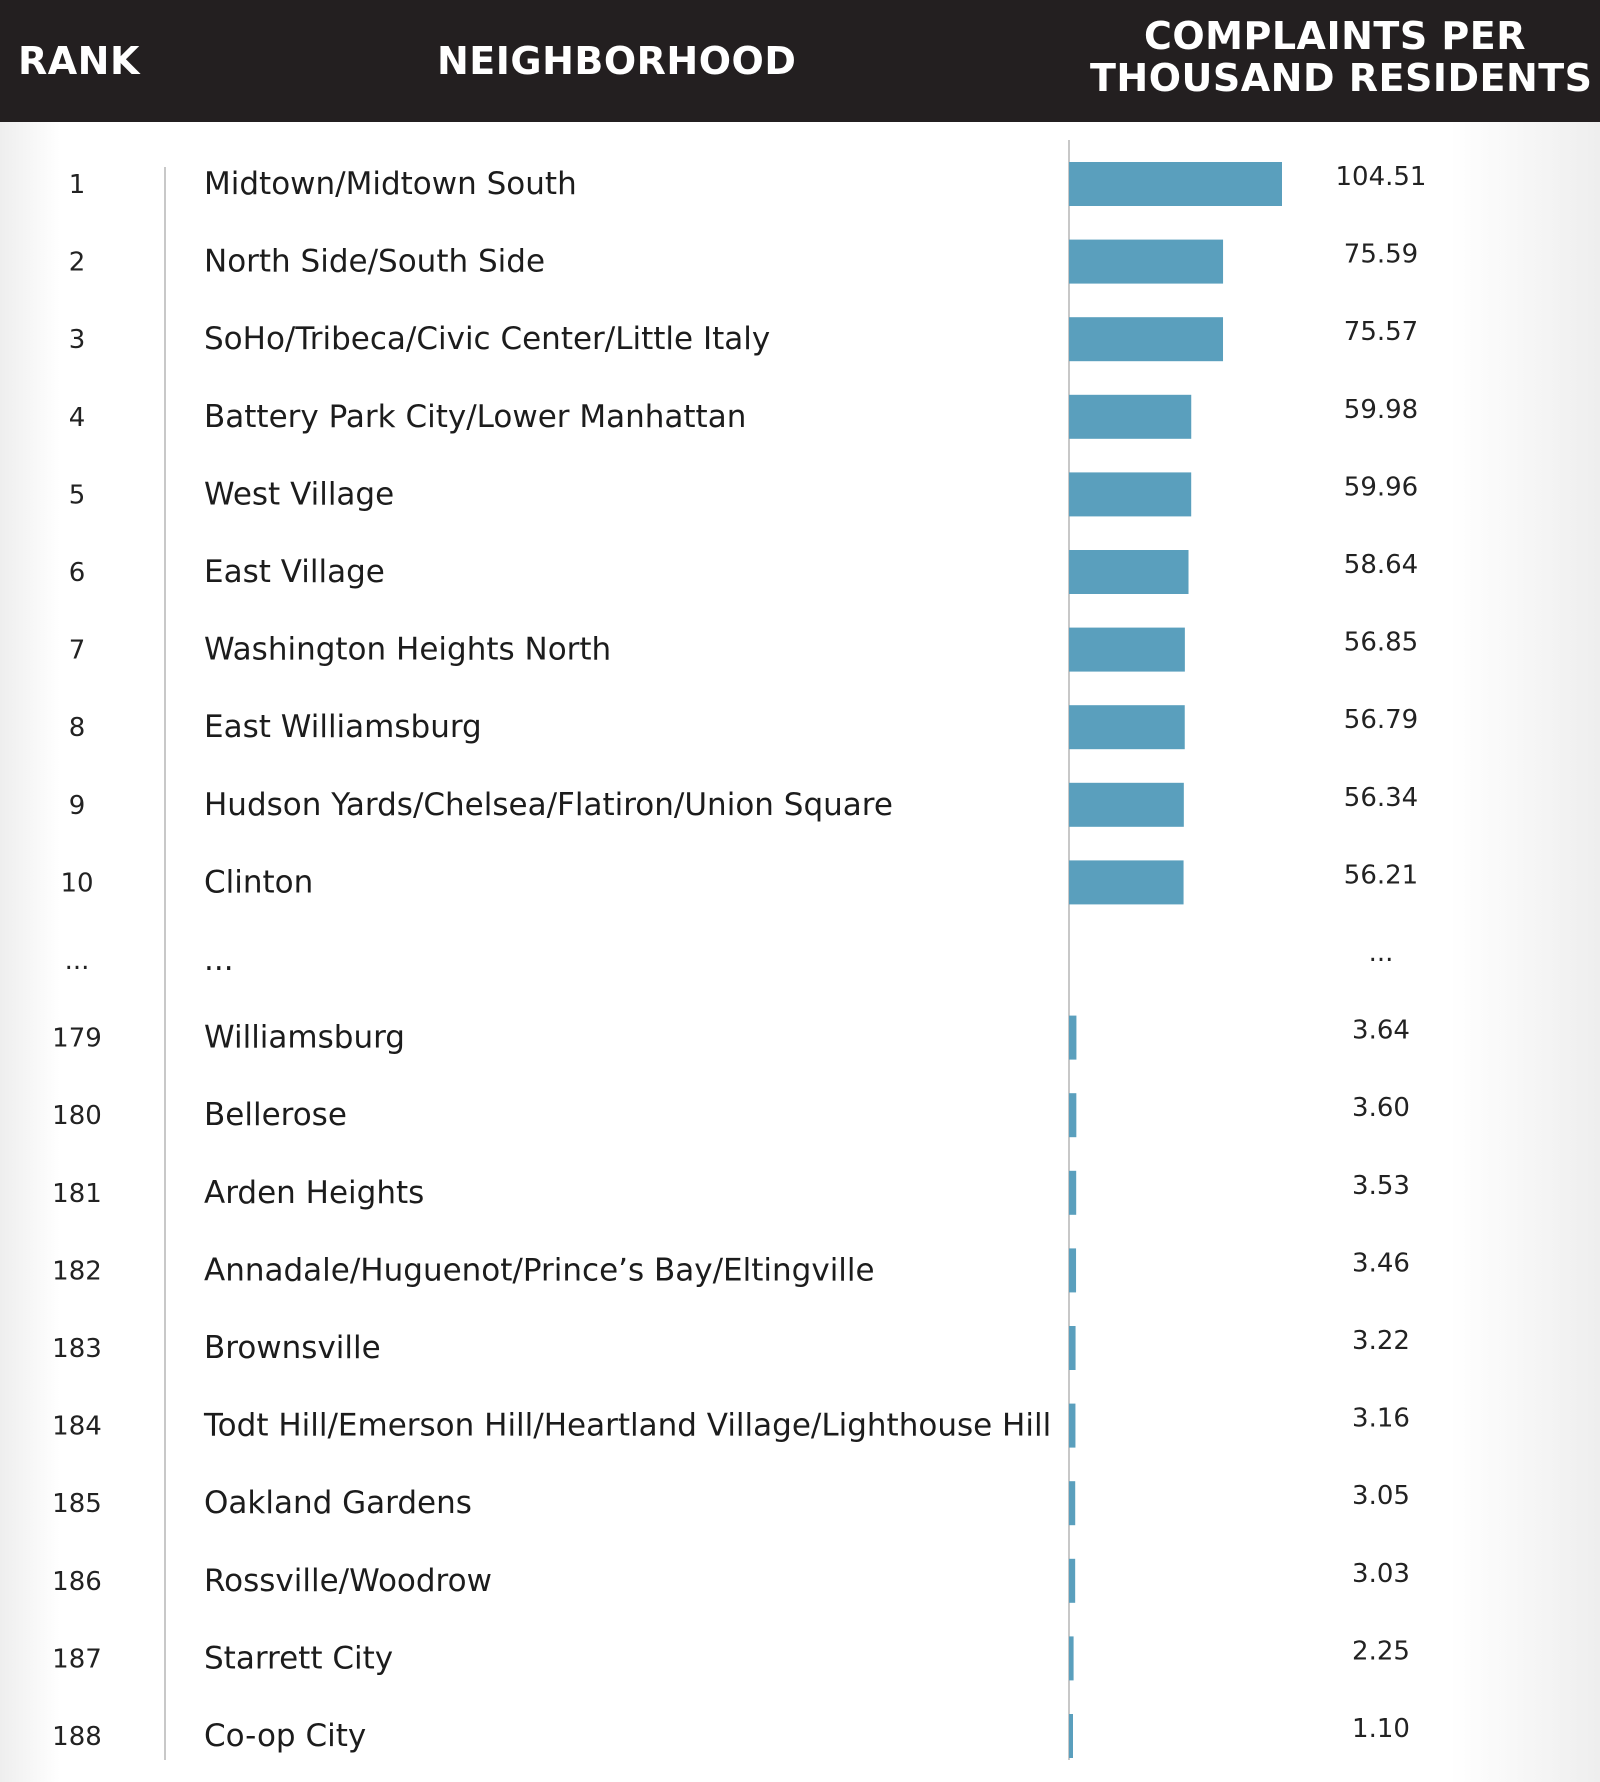 This screenshot has height=1782, width=1600. What do you see at coordinates (76, 883) in the screenshot?
I see `rank-label: 10` at bounding box center [76, 883].